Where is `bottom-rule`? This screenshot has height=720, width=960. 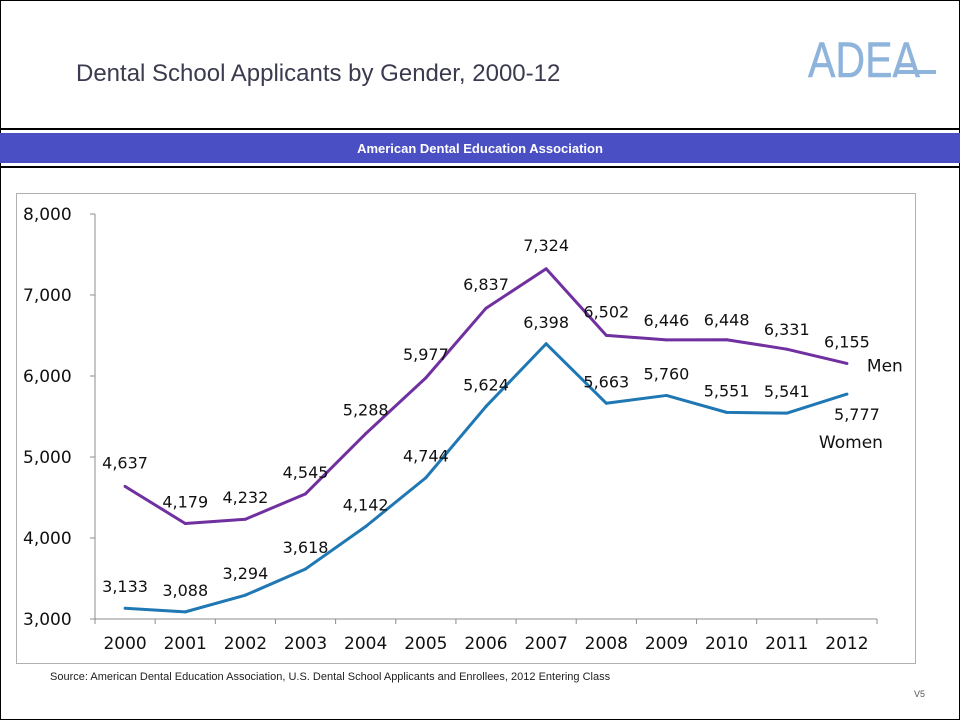 bottom-rule is located at coordinates (480, 167).